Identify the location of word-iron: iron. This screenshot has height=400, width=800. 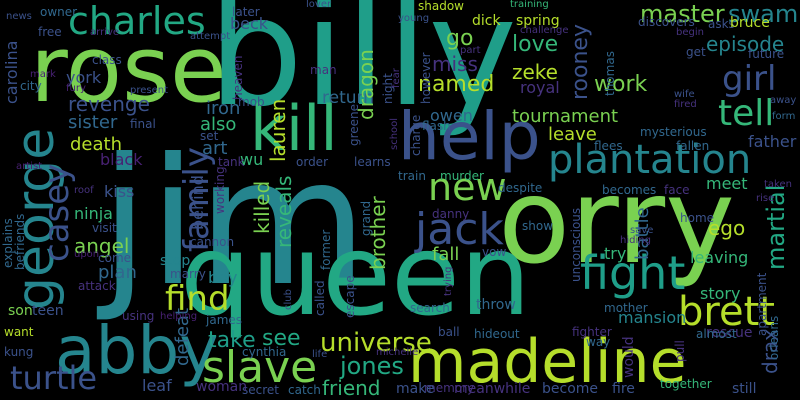
(223, 108).